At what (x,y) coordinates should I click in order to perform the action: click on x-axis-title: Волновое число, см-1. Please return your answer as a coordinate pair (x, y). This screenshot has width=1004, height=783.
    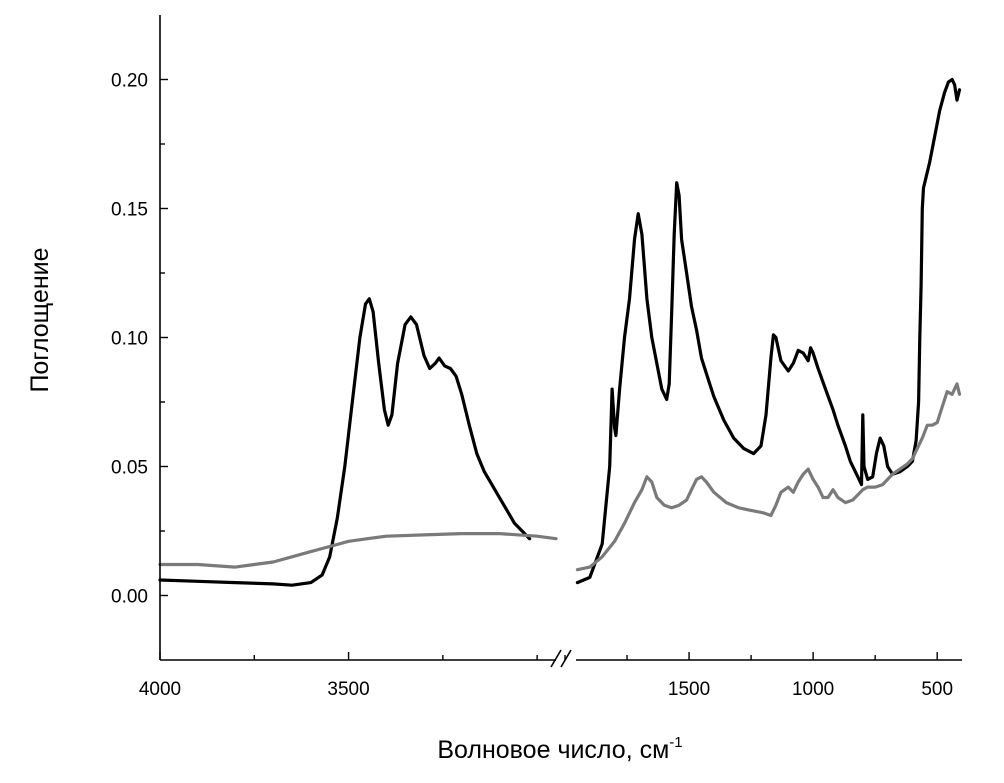
    Looking at the image, I should click on (559, 749).